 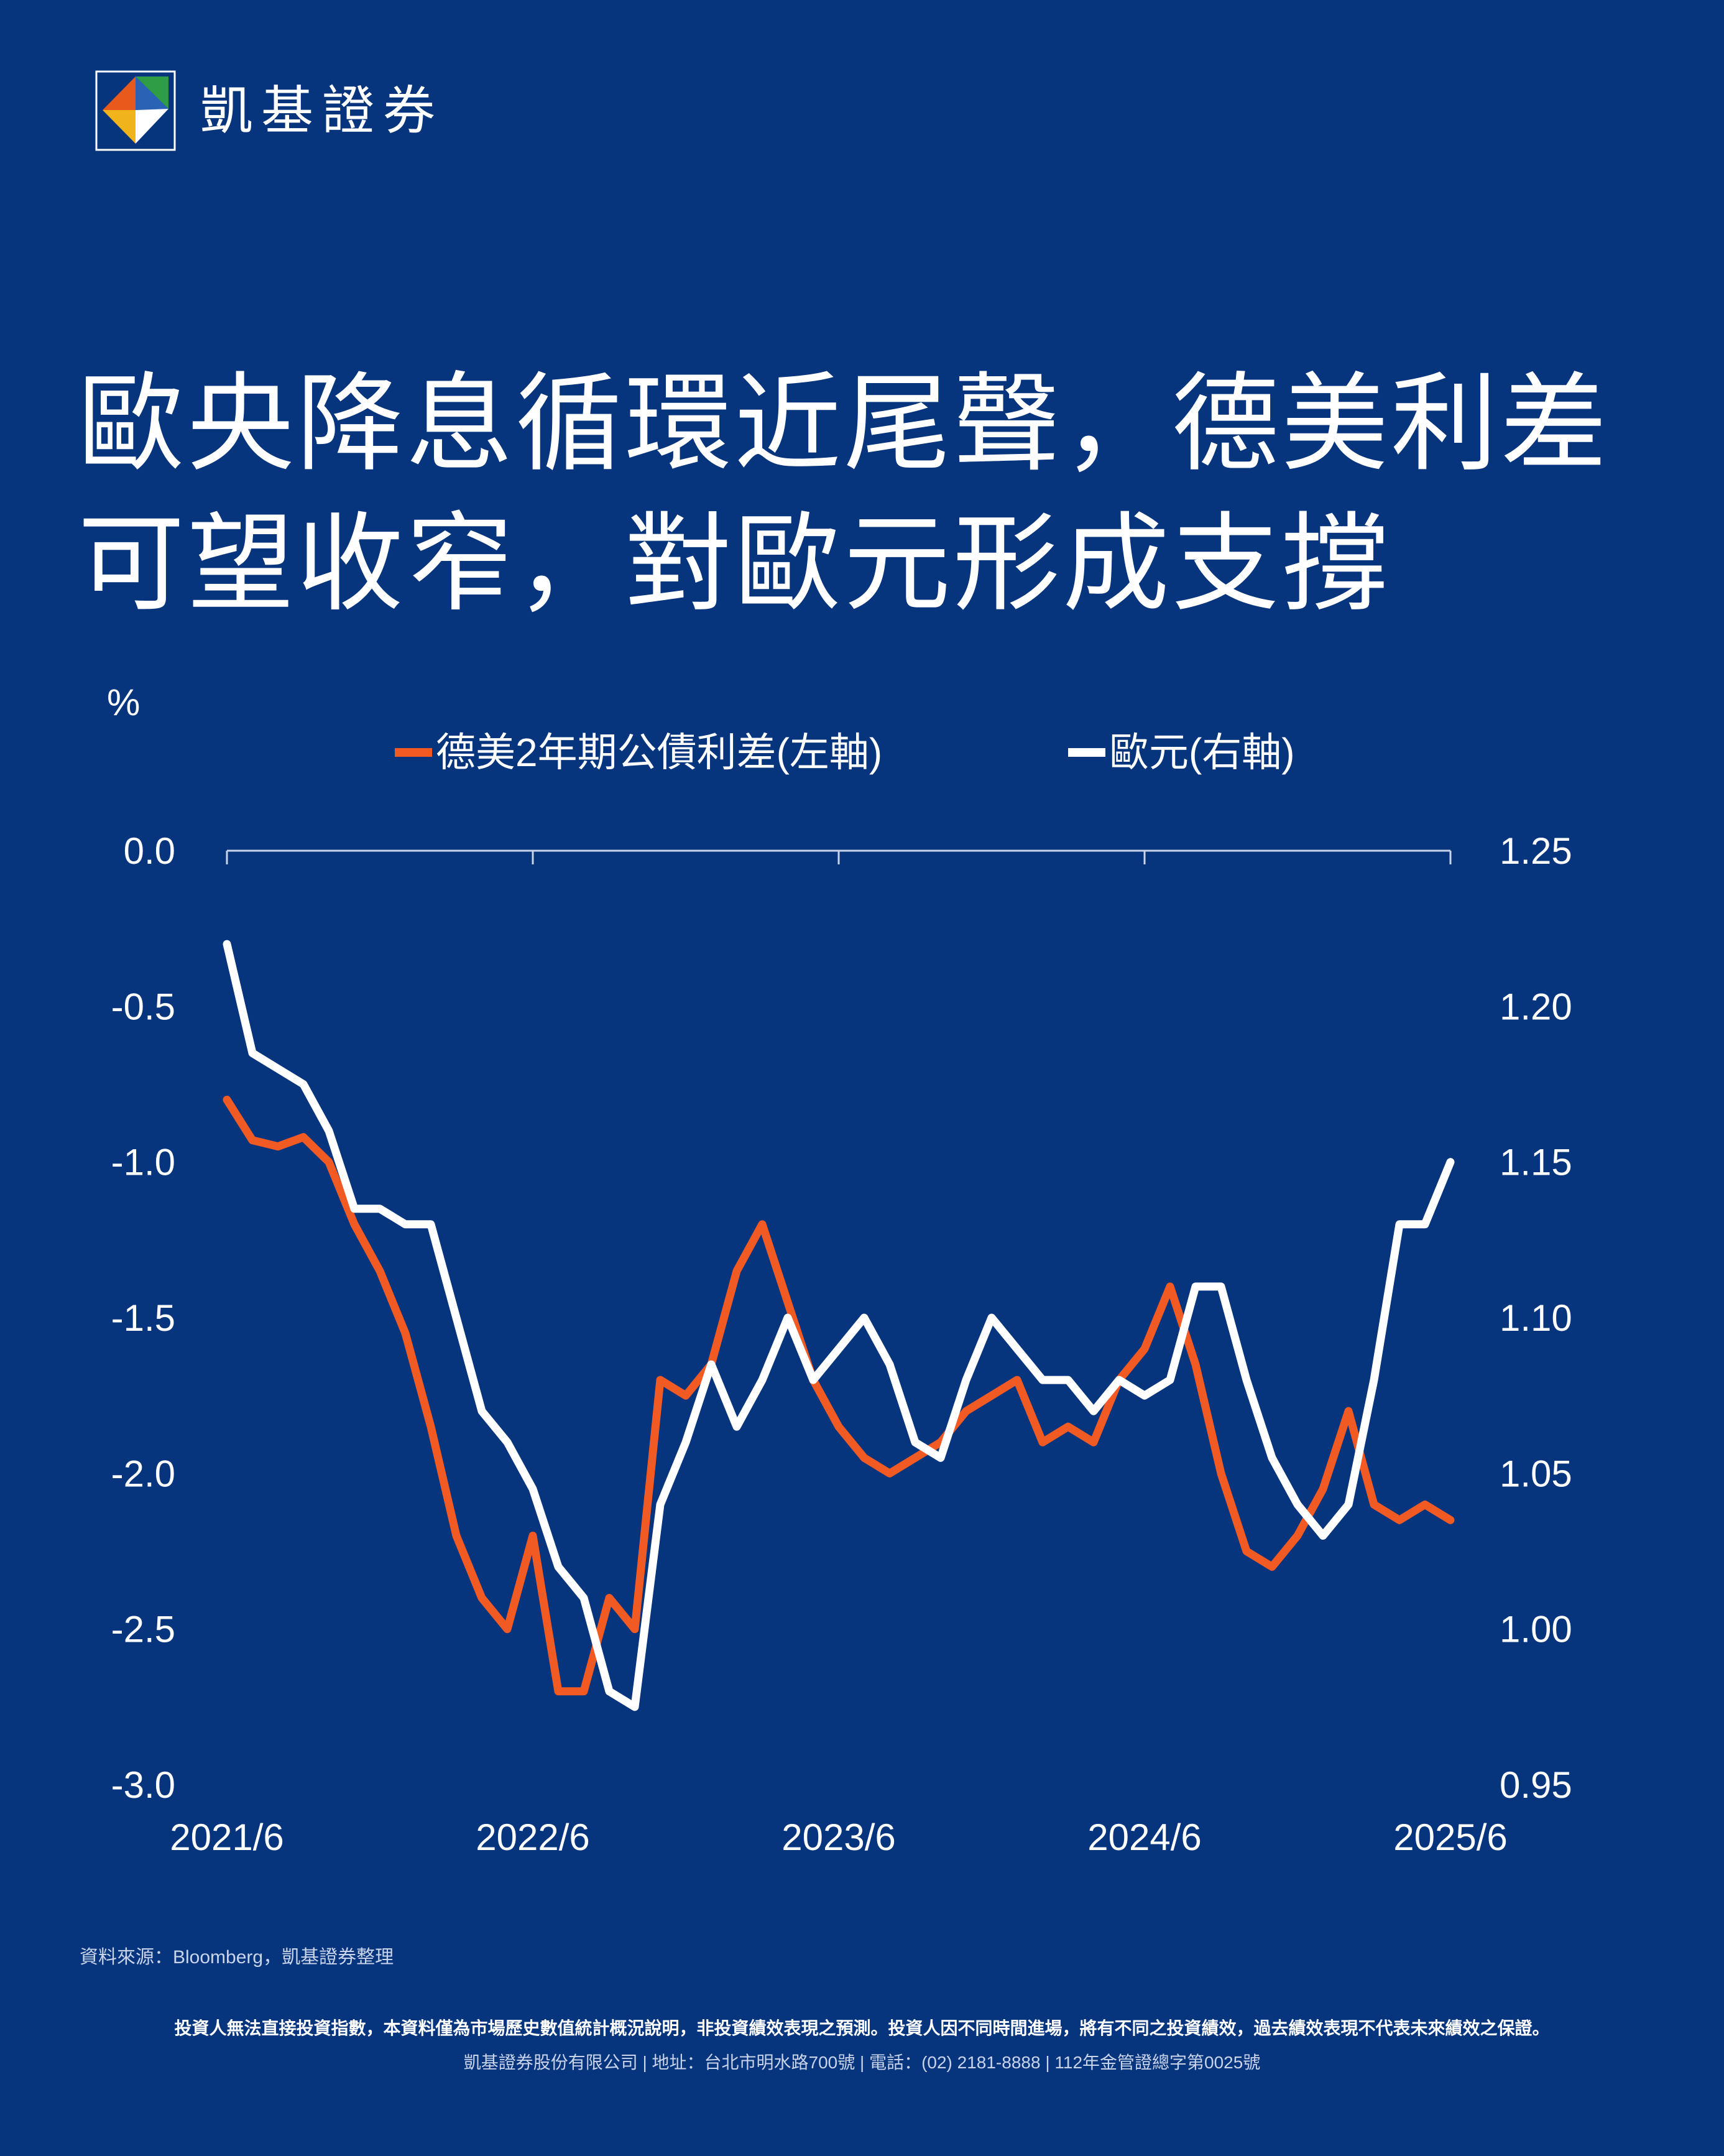 What do you see at coordinates (1536, 1473) in the screenshot?
I see `right-y-tick-label: 1.05` at bounding box center [1536, 1473].